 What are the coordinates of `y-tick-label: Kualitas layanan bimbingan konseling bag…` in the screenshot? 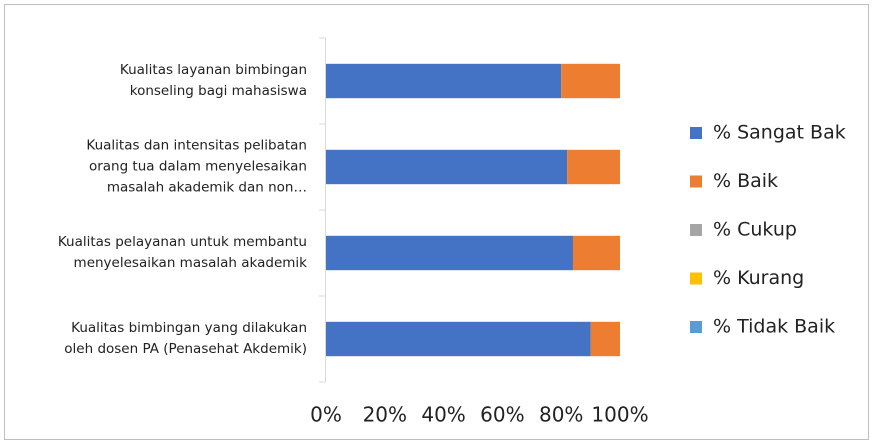 It's located at (213, 80).